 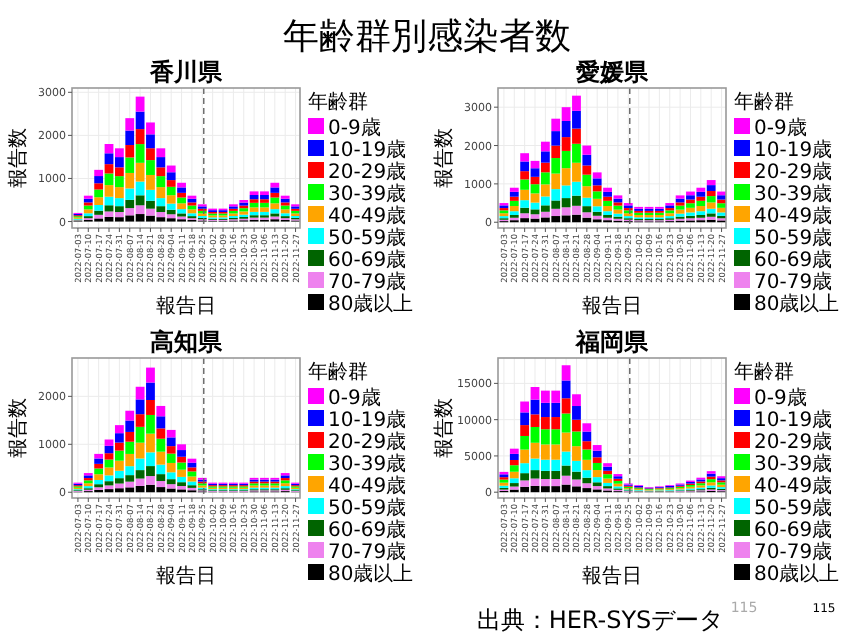 I want to click on text: 年齢群別感染者数, so click(x=427, y=37).